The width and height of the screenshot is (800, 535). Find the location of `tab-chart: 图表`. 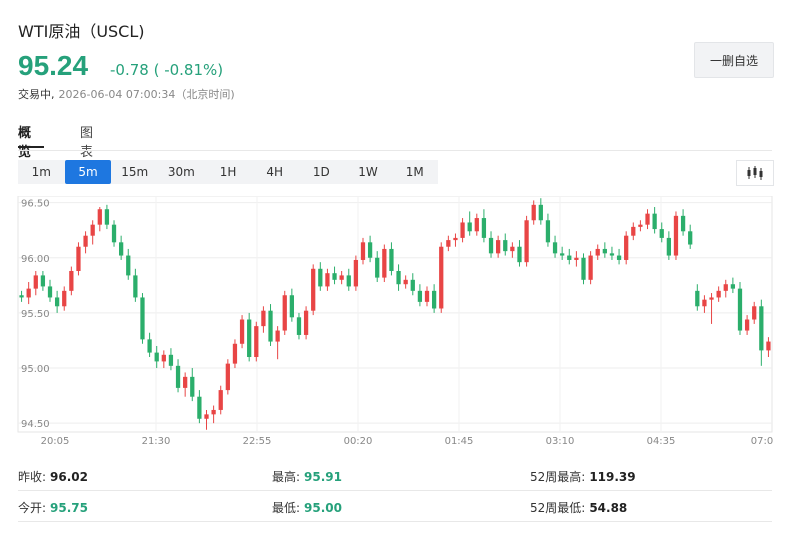

tab-chart: 图表 is located at coordinates (86, 141).